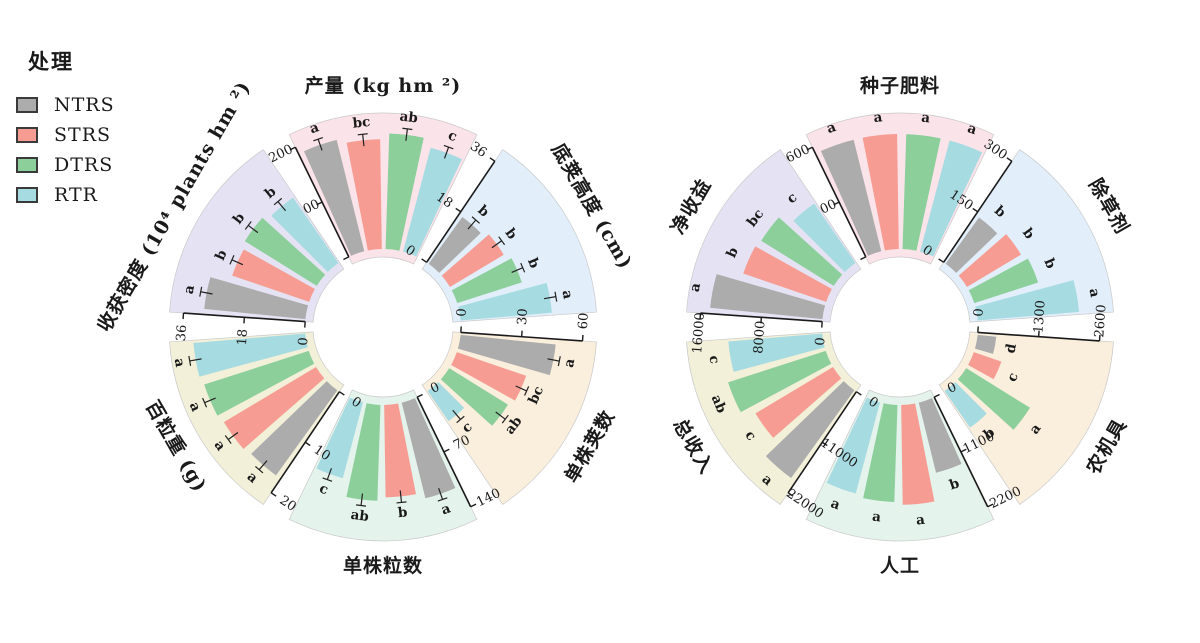 The width and height of the screenshot is (1200, 643). Describe the element at coordinates (699, 333) in the screenshot. I see `axis-tick-label: 16000` at that location.